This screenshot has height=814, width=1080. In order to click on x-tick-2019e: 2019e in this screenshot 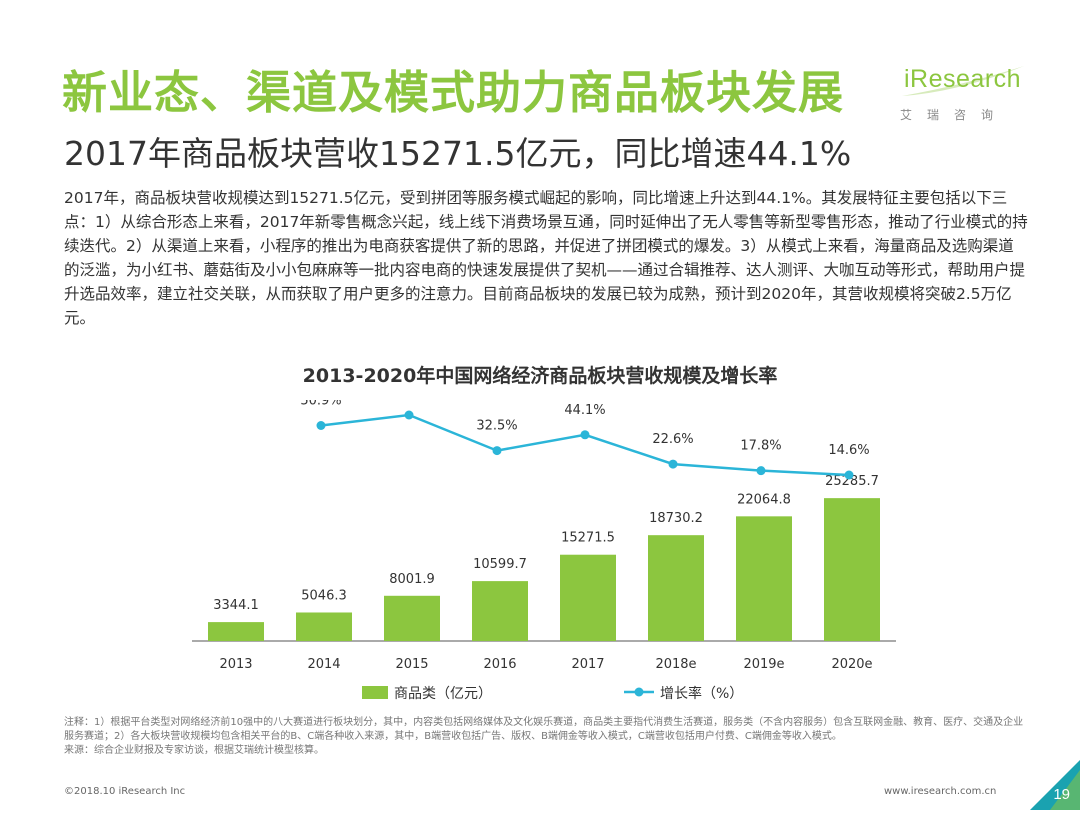, I will do `click(763, 664)`.